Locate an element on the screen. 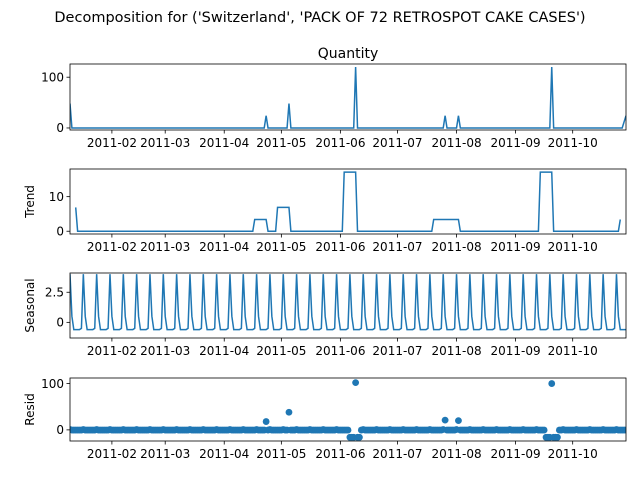  ylabel-seasonal: Seasonal is located at coordinates (30, 305).